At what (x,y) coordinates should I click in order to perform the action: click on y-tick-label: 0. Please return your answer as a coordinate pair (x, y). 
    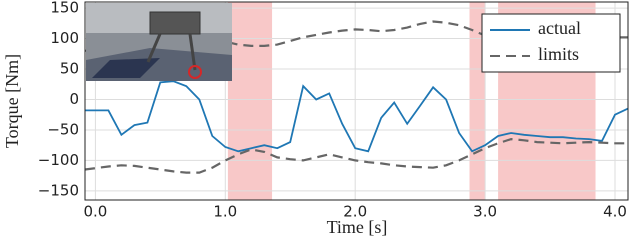
    Looking at the image, I should click on (74, 99).